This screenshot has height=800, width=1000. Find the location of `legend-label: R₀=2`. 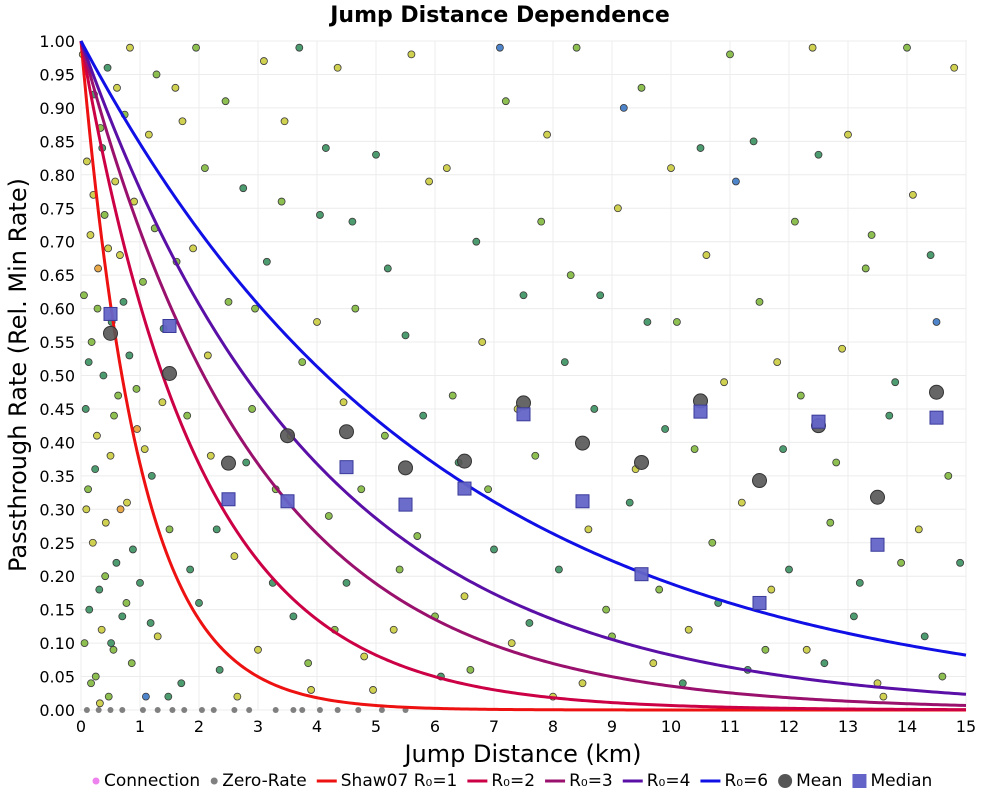

legend-label: R₀=2 is located at coordinates (513, 781).